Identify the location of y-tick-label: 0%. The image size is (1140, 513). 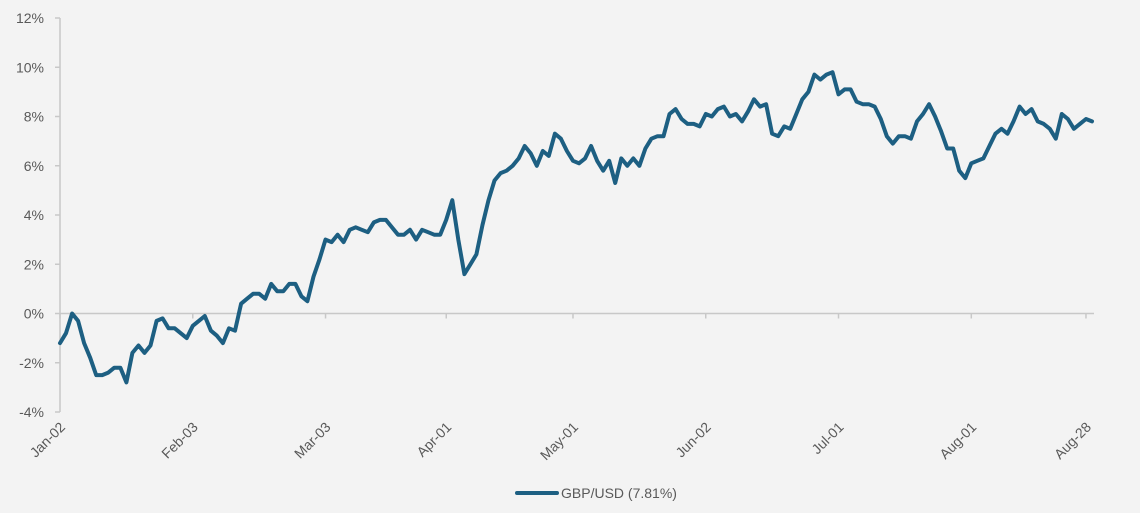
(34, 314).